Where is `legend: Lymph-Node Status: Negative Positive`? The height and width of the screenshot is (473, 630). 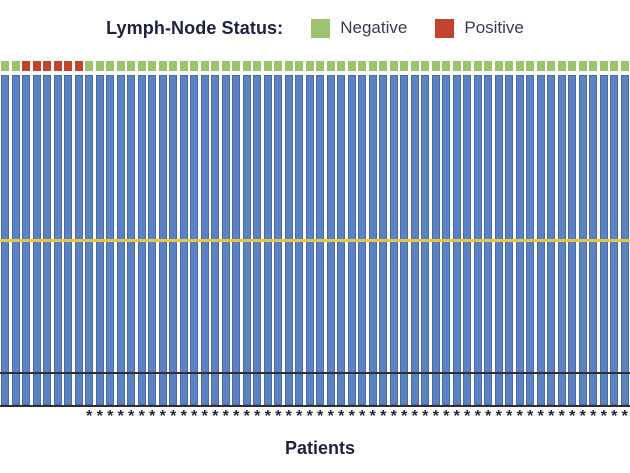 legend: Lymph-Node Status: Negative Positive is located at coordinates (315, 28).